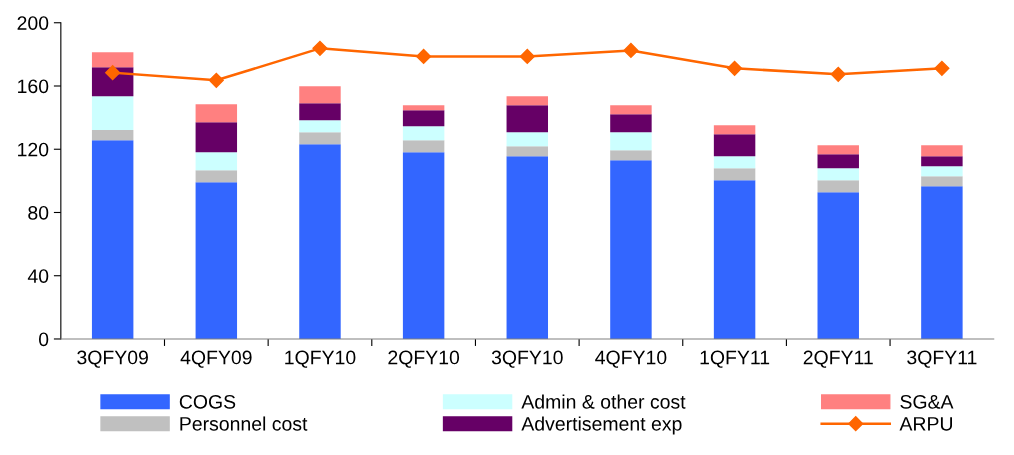 This screenshot has width=1014, height=455. Describe the element at coordinates (735, 359) in the screenshot. I see `x-tick-label: 1QFY11` at that location.